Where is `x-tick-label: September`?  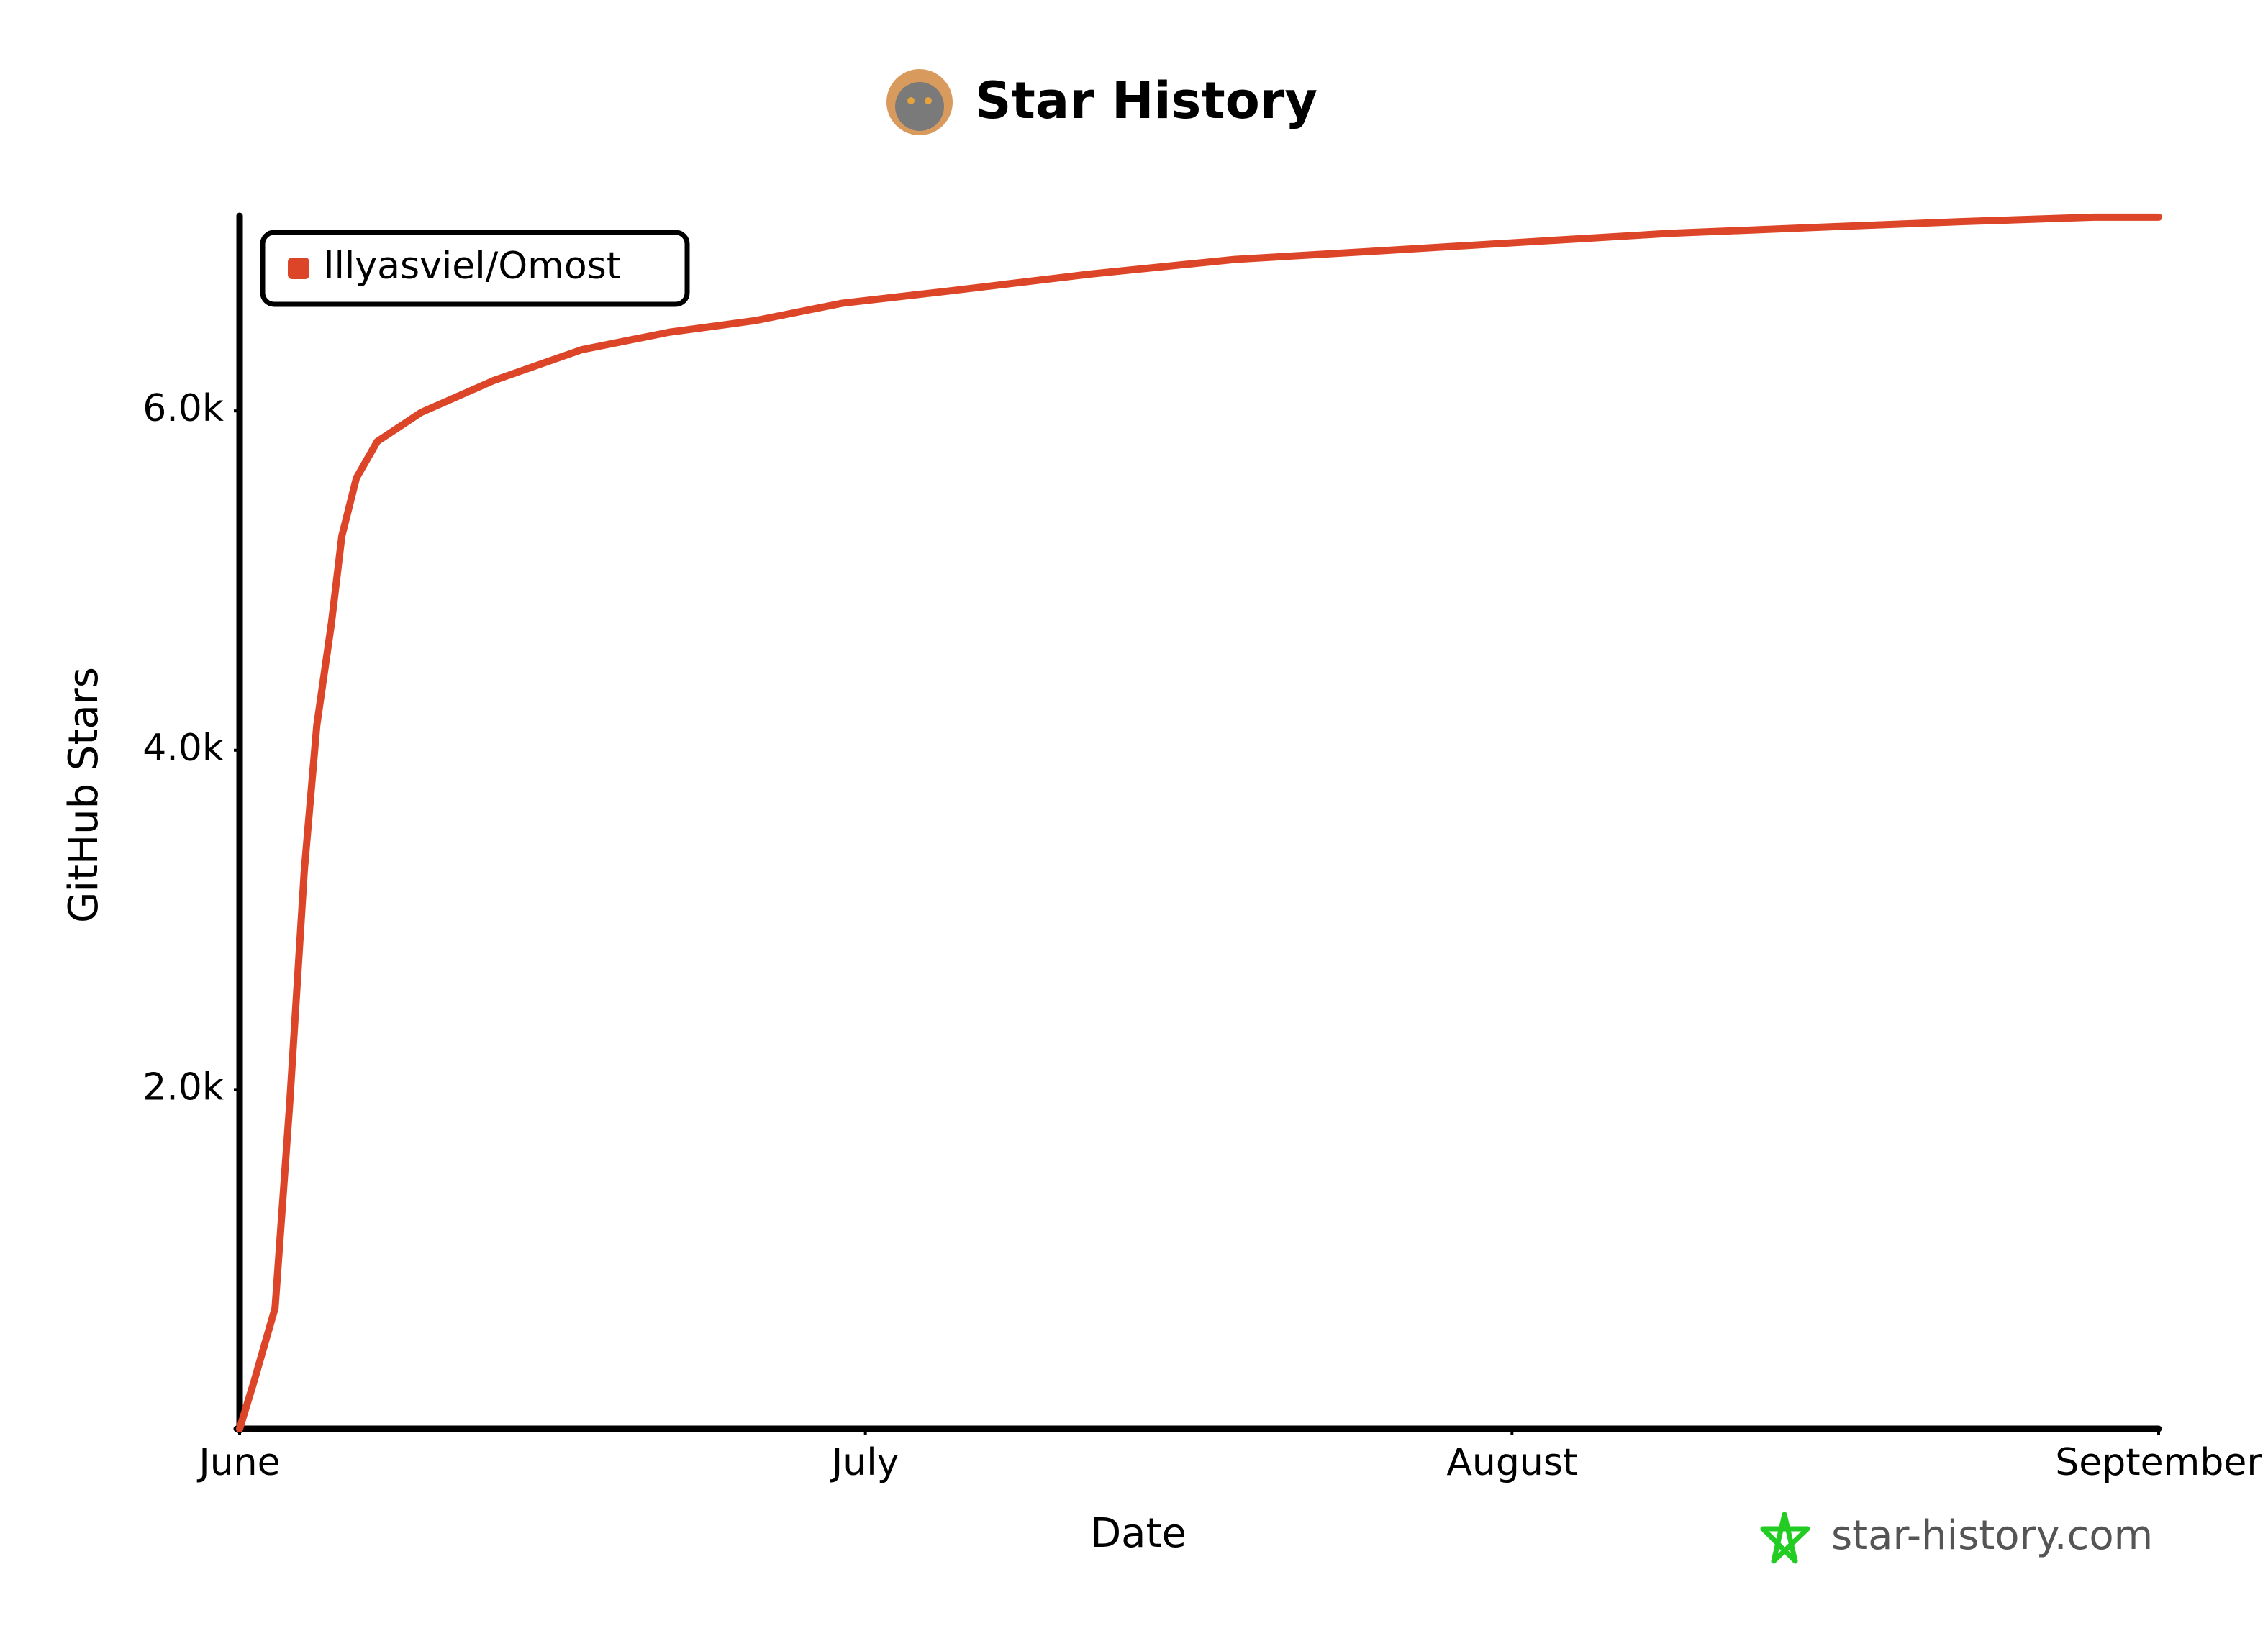
x-tick-label: September is located at coordinates (2158, 1463).